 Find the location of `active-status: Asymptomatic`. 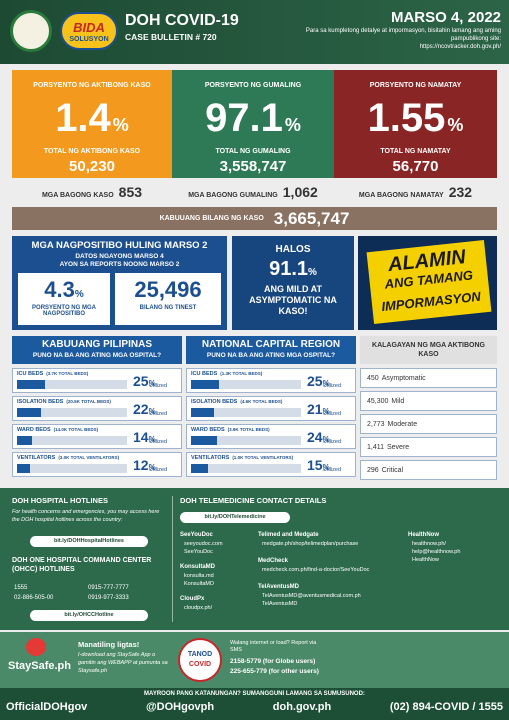

active-status: Asymptomatic is located at coordinates (403, 378).